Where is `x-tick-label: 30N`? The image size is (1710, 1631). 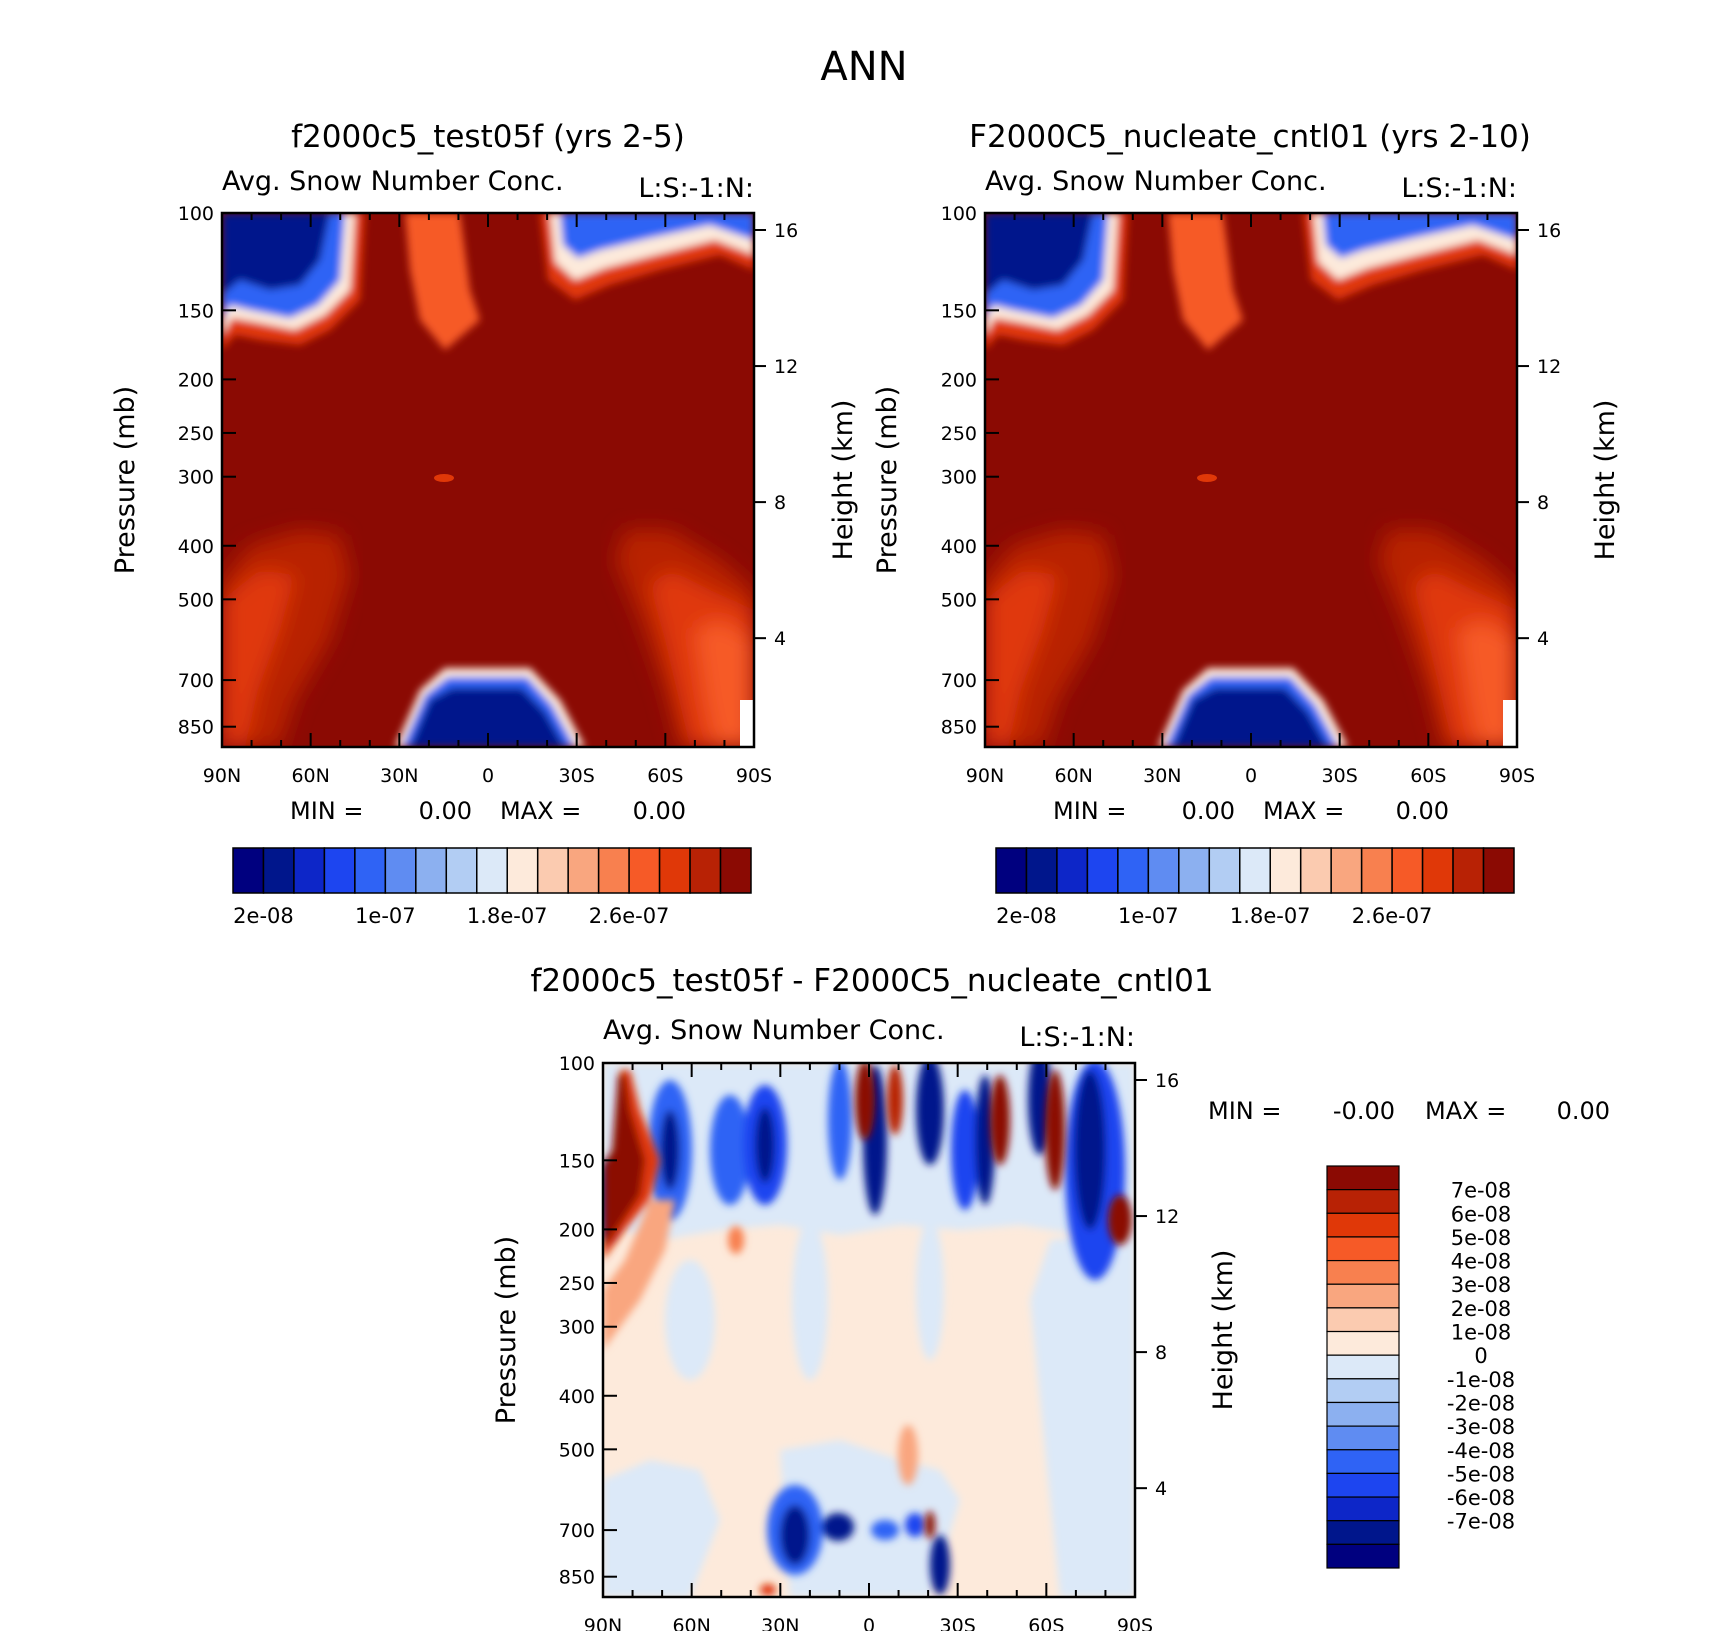 x-tick-label: 30N is located at coordinates (780, 1623).